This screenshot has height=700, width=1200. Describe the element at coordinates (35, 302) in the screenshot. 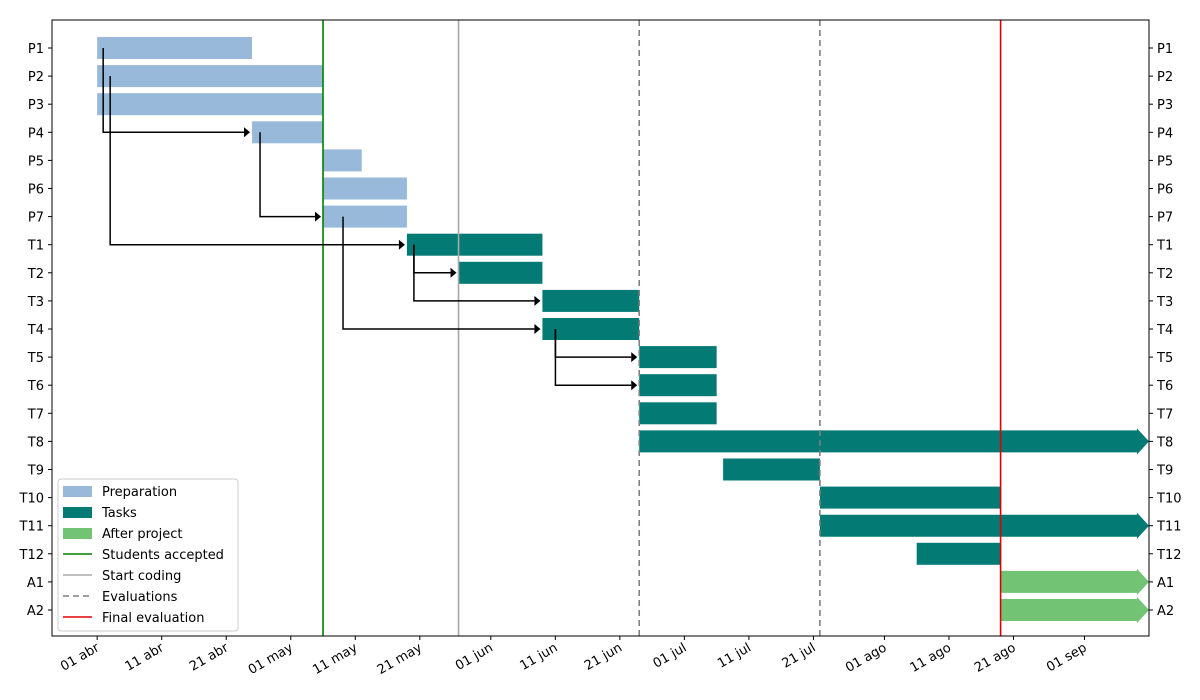

I see `y-tick-label-left-t3: T3` at that location.